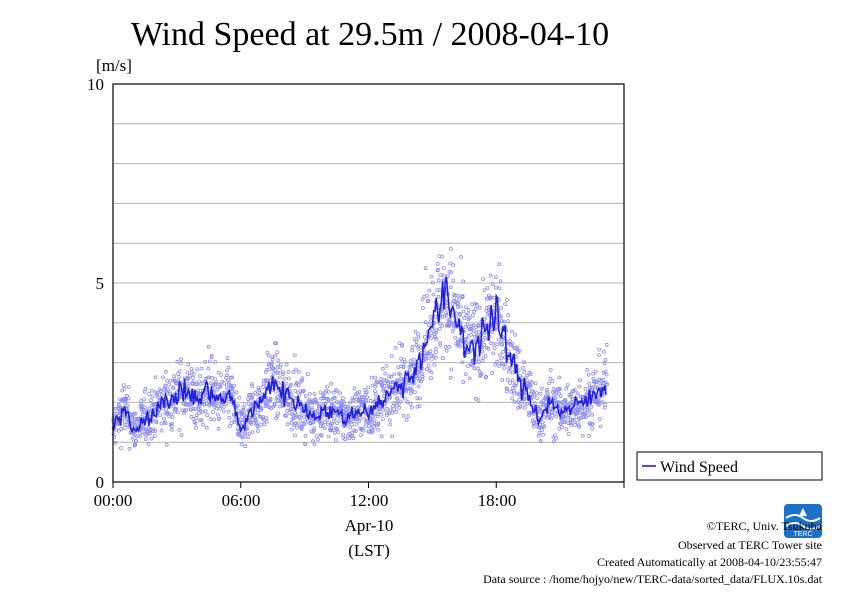  Describe the element at coordinates (699, 467) in the screenshot. I see `legend-label: Wind Speed` at that location.